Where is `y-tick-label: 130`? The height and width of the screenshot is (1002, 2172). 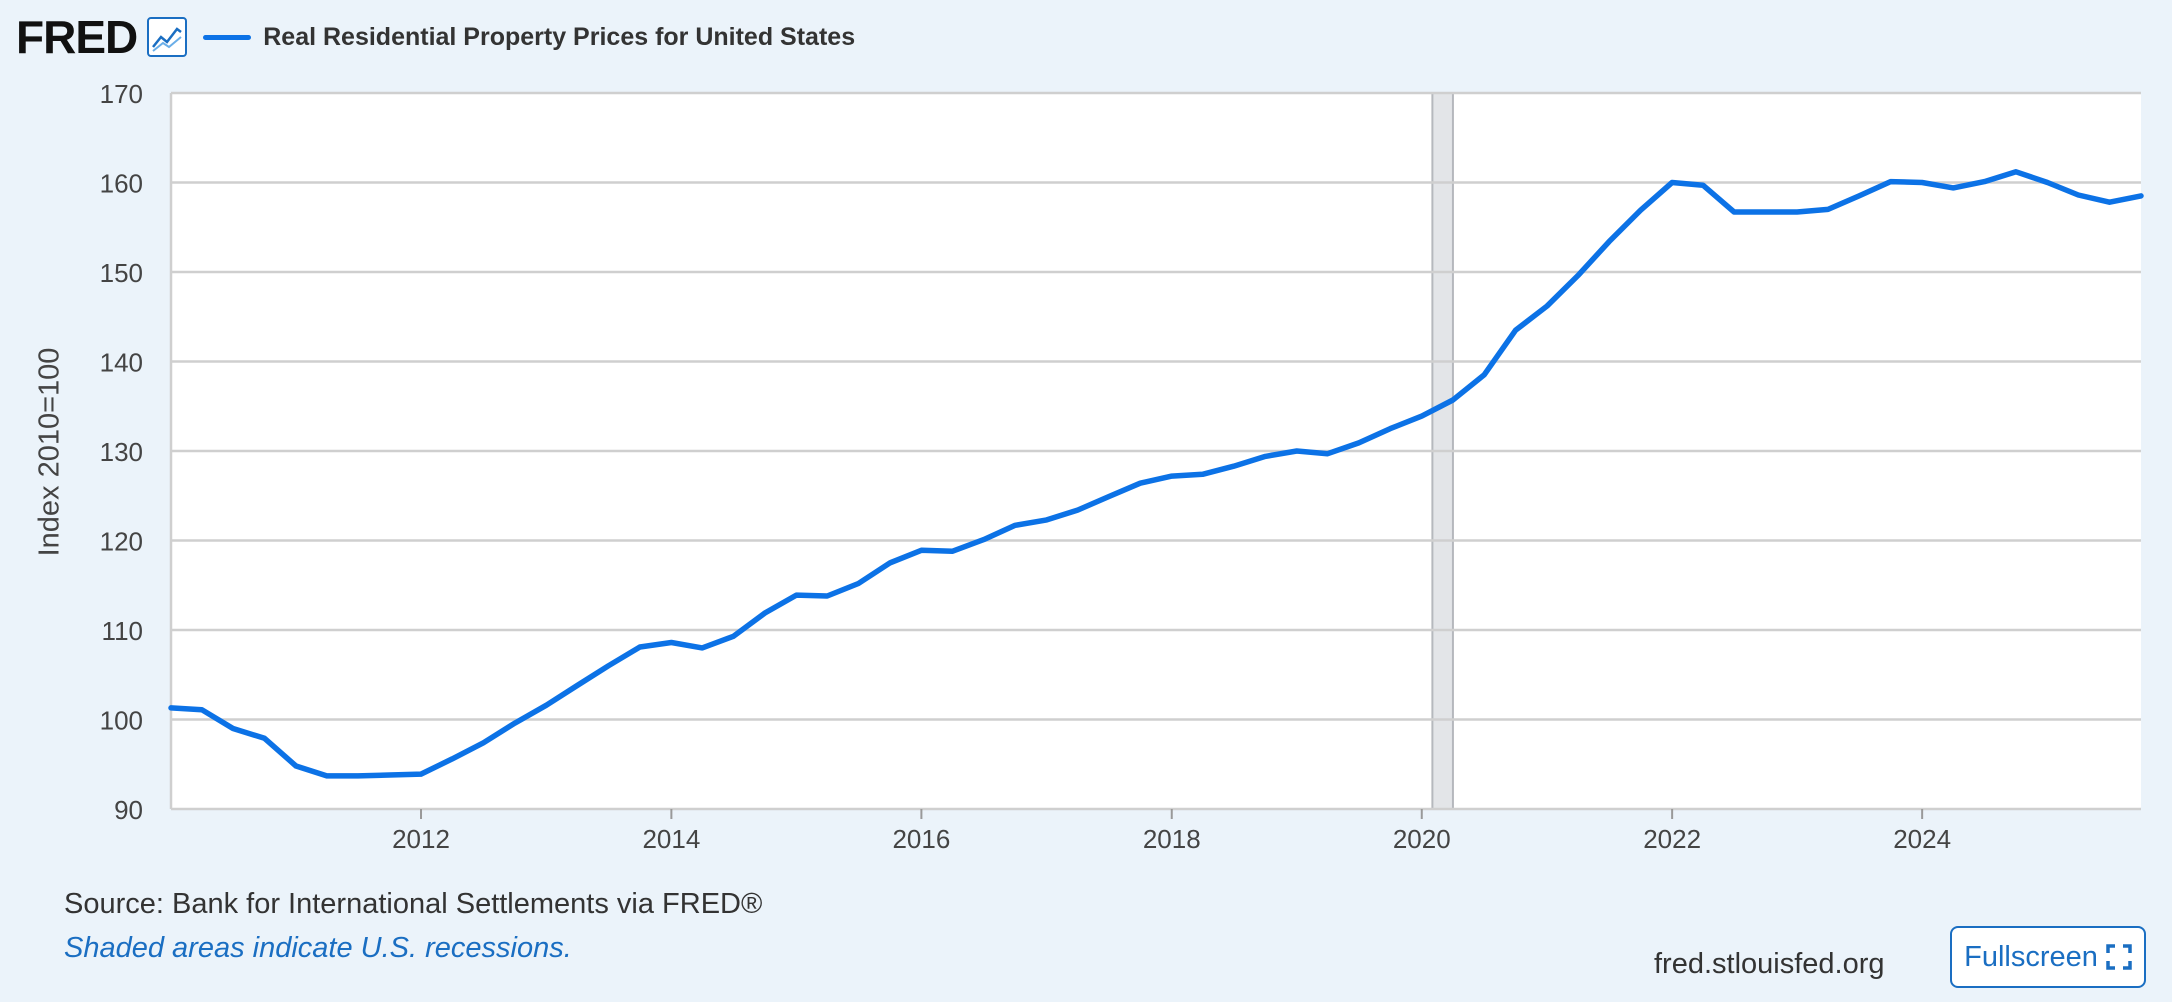 y-tick-label: 130 is located at coordinates (121, 452).